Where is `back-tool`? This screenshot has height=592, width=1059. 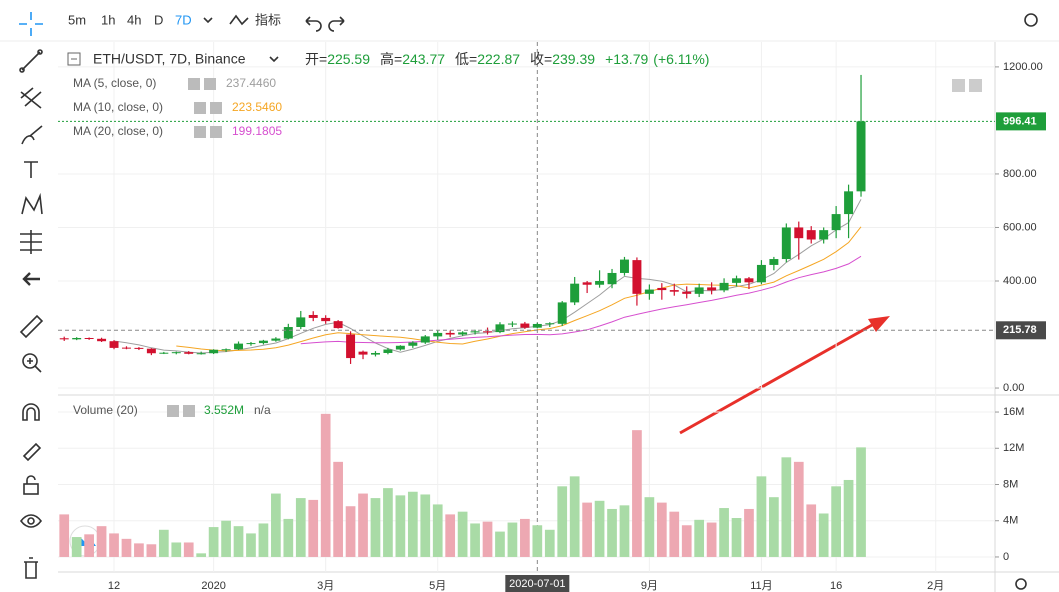 back-tool is located at coordinates (31, 279).